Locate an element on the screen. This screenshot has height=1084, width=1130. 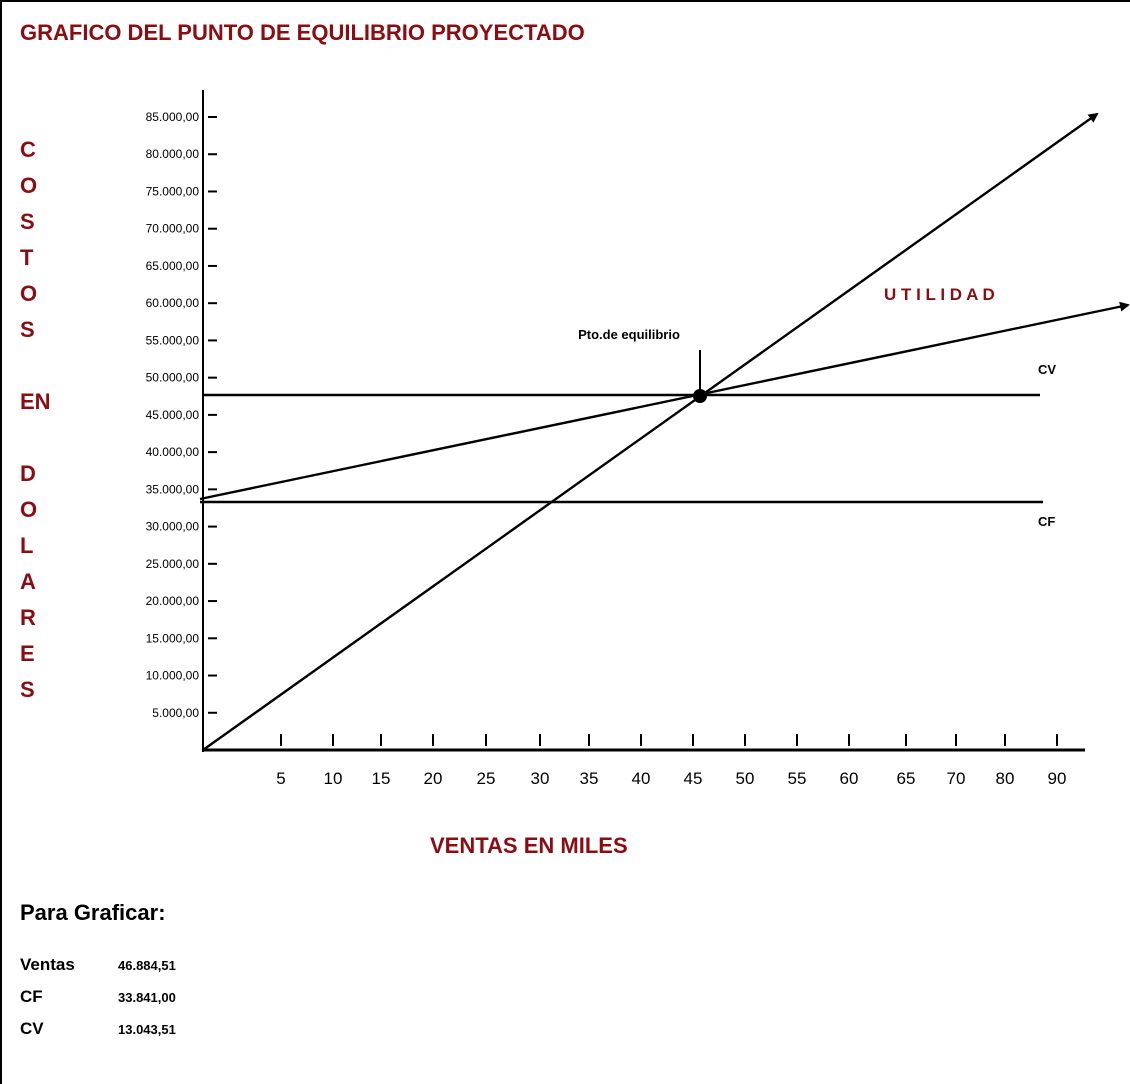
breakeven-point is located at coordinates (700, 396).